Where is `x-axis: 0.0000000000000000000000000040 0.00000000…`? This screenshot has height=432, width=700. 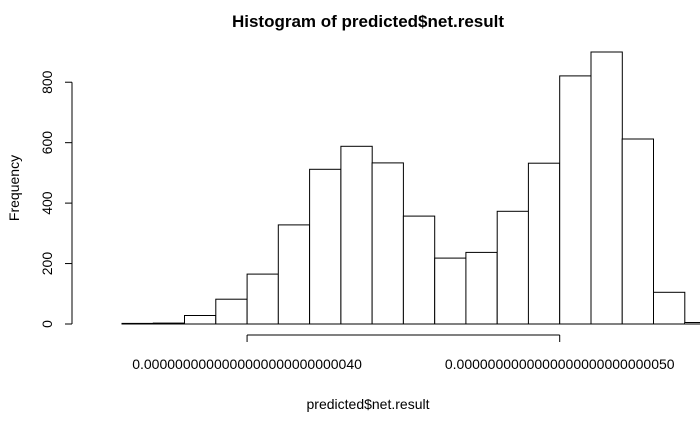
x-axis: 0.0000000000000000000000000040 0.00000000… is located at coordinates (403, 353).